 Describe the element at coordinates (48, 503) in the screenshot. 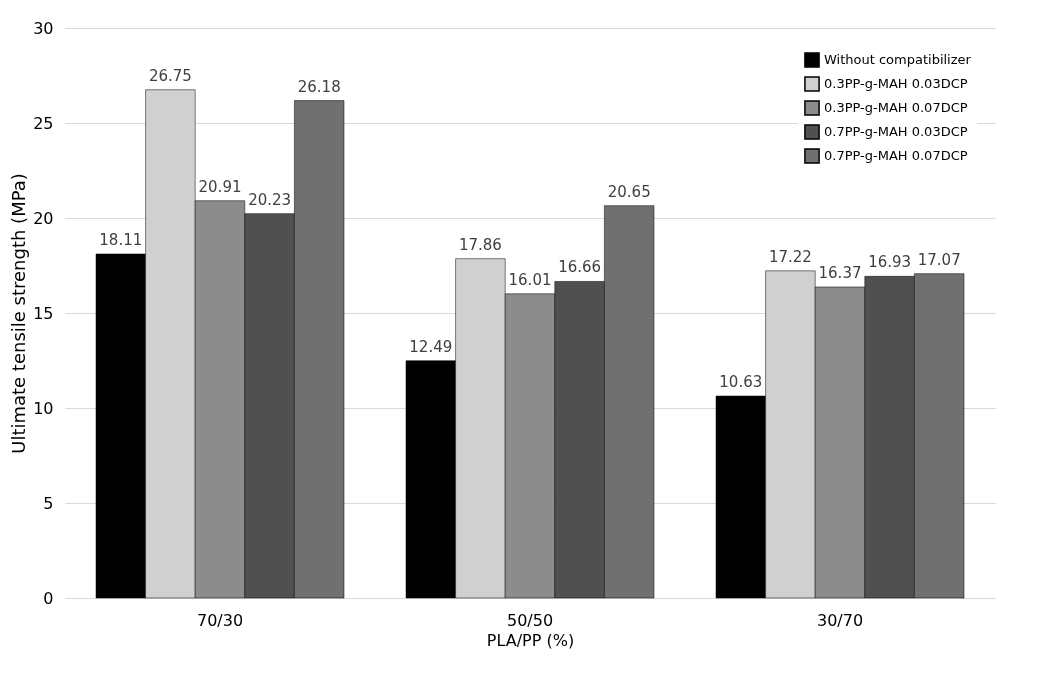

I see `y-tick-label: 5` at that location.